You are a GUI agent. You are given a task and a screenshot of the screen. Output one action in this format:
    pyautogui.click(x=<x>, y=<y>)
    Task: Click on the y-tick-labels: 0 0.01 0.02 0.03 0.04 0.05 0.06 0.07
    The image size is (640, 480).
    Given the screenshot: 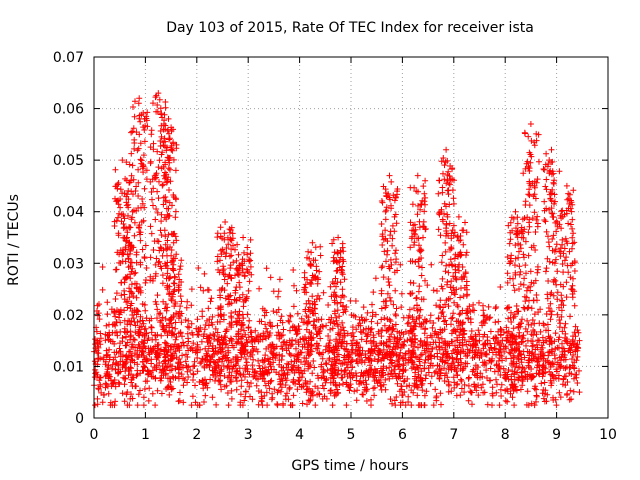 What is the action you would take?
    pyautogui.click(x=68, y=238)
    